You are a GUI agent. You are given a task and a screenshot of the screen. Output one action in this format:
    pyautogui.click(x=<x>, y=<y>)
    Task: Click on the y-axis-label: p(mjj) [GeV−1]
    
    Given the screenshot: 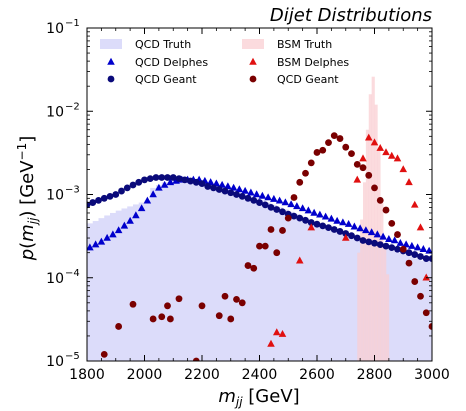 What is the action you would take?
    pyautogui.click(x=27, y=199)
    